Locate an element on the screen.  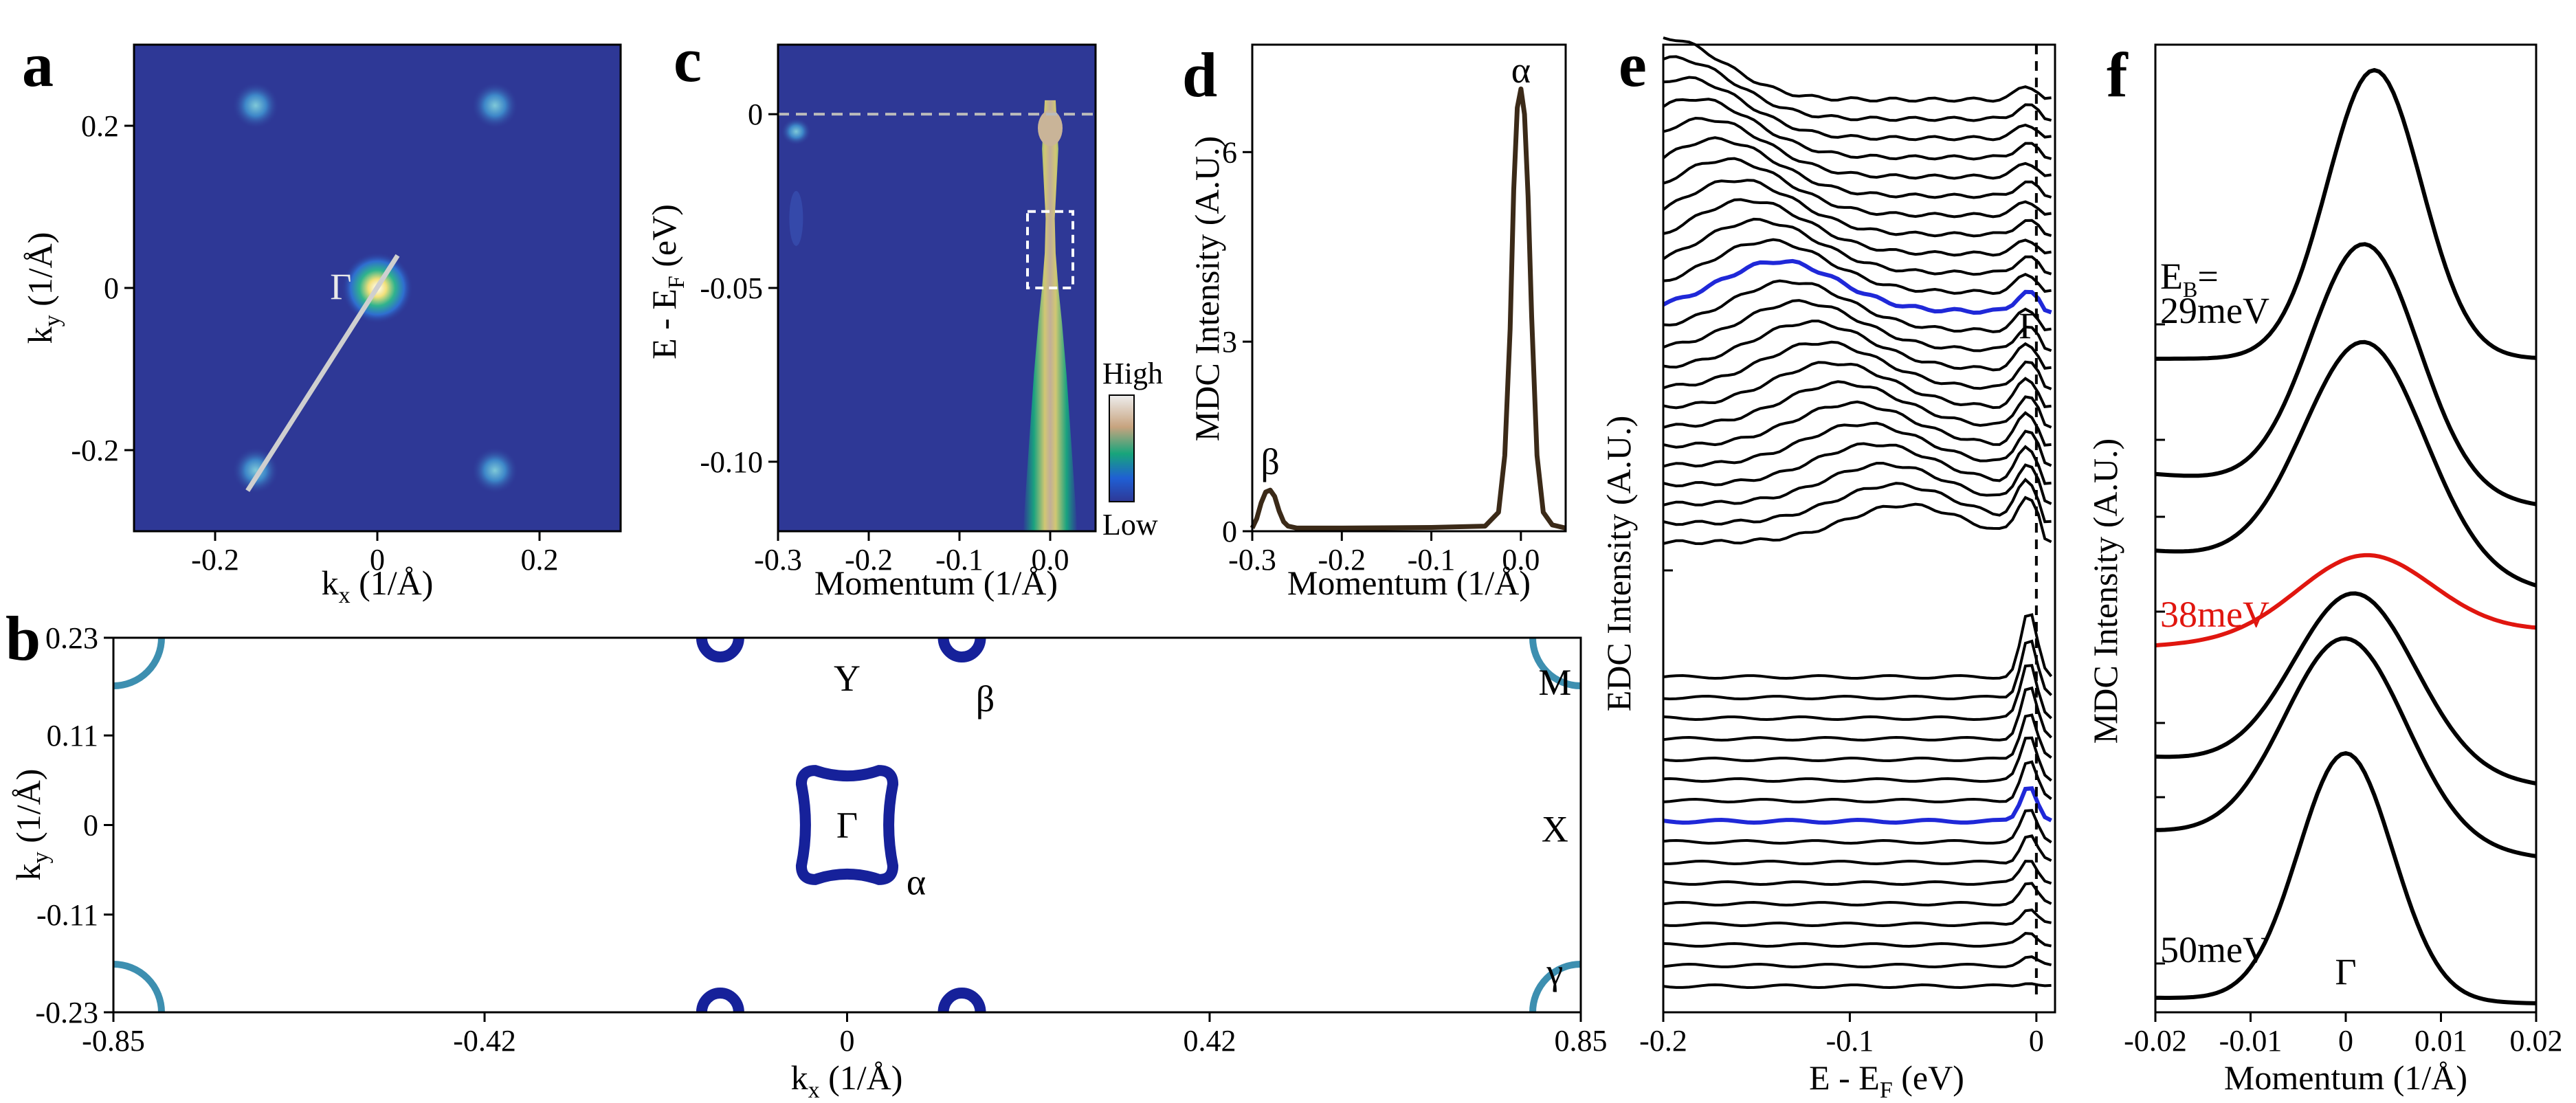
panel-e-upper-edc-highlight is located at coordinates (1857, 286).